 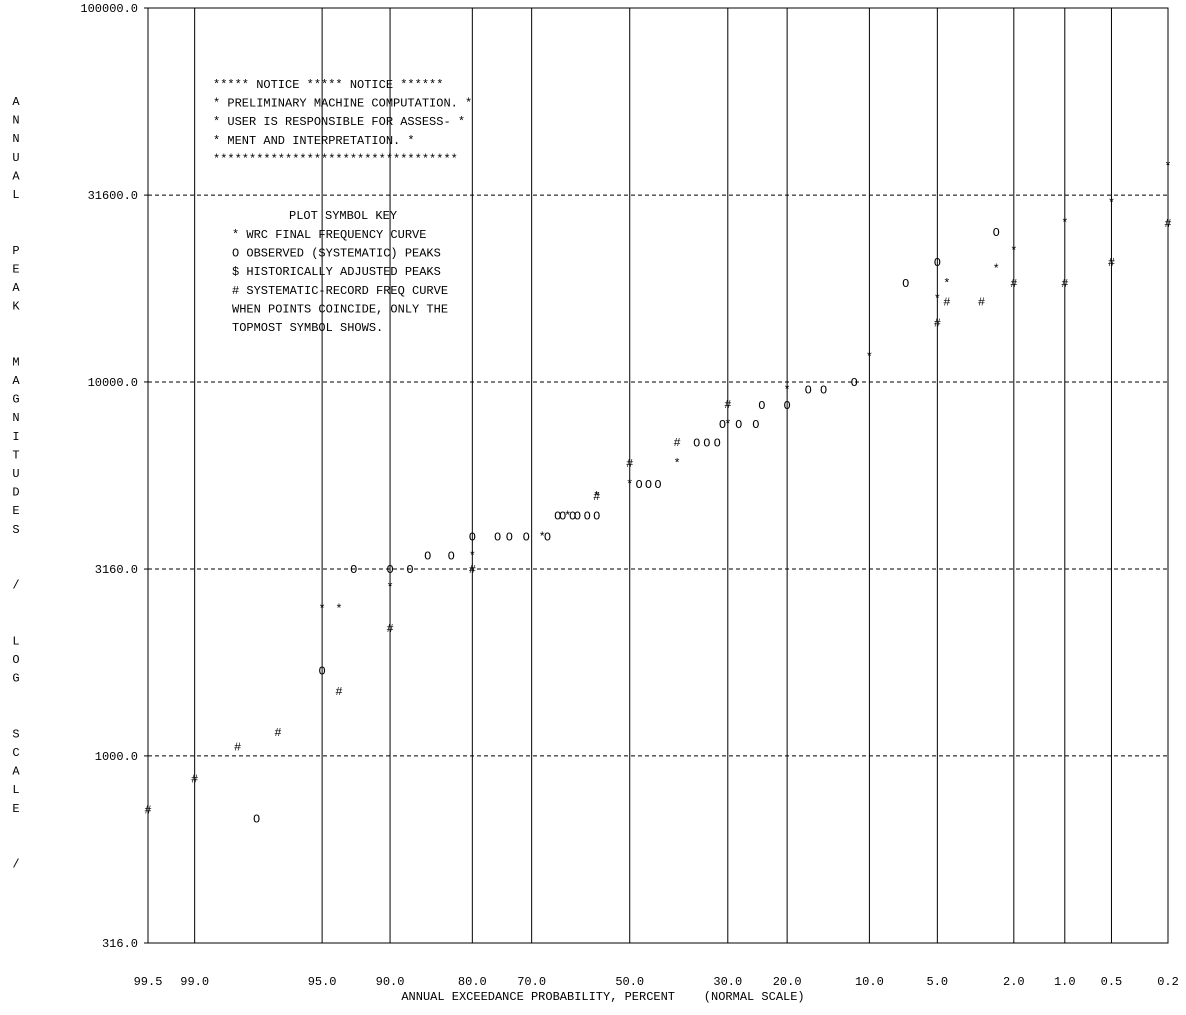 I want to click on notice-line-0: ***** NOTICE ***** NOTICE ******, so click(x=328, y=85).